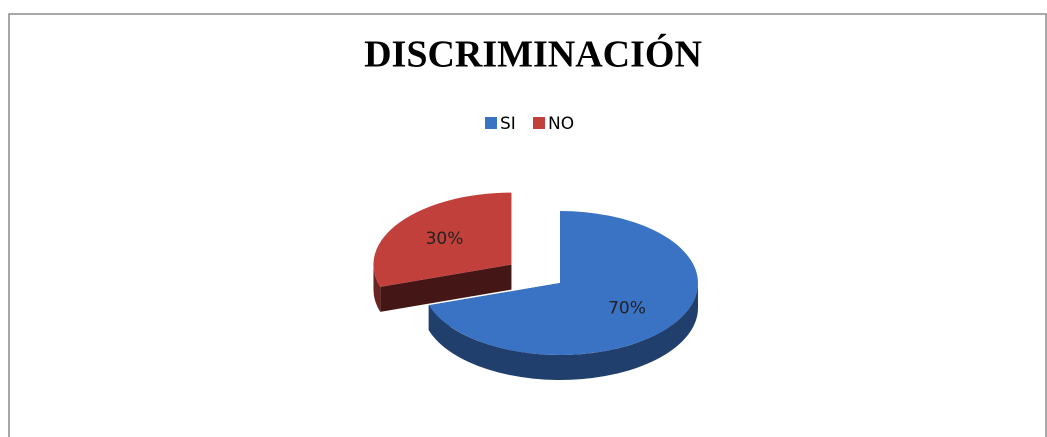 This screenshot has width=1047, height=437. What do you see at coordinates (533, 55) in the screenshot?
I see `chart-title: DISCRIMINACIÓN` at bounding box center [533, 55].